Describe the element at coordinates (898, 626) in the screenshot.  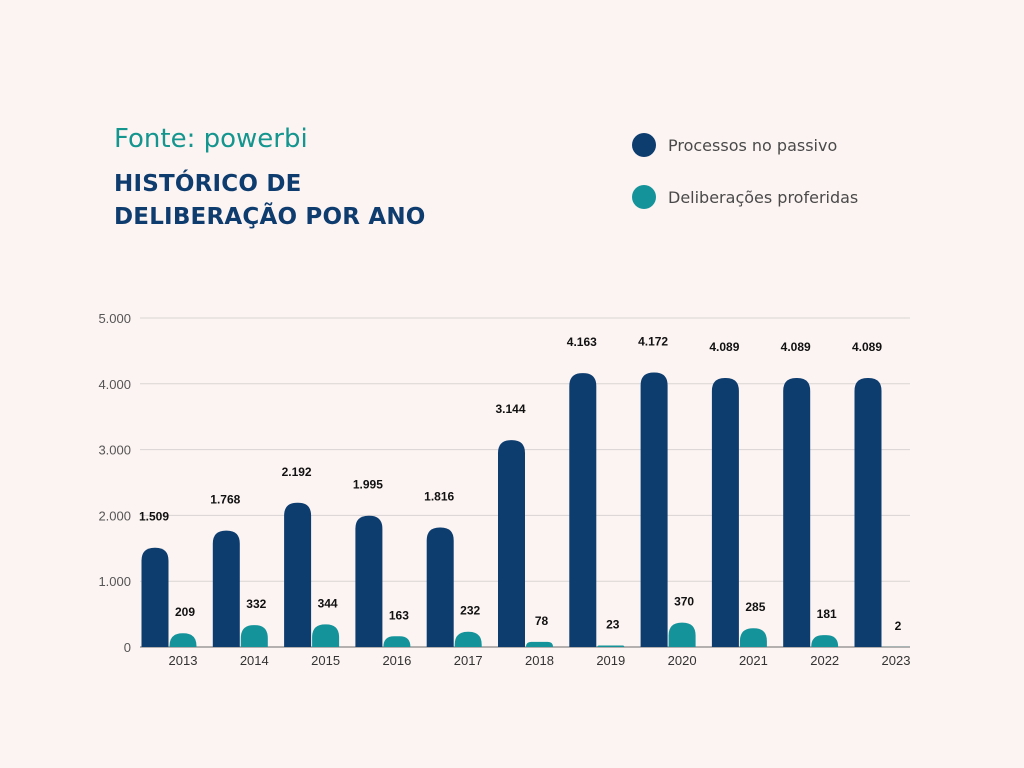
I see `data-label-deliberacoes: 2` at that location.